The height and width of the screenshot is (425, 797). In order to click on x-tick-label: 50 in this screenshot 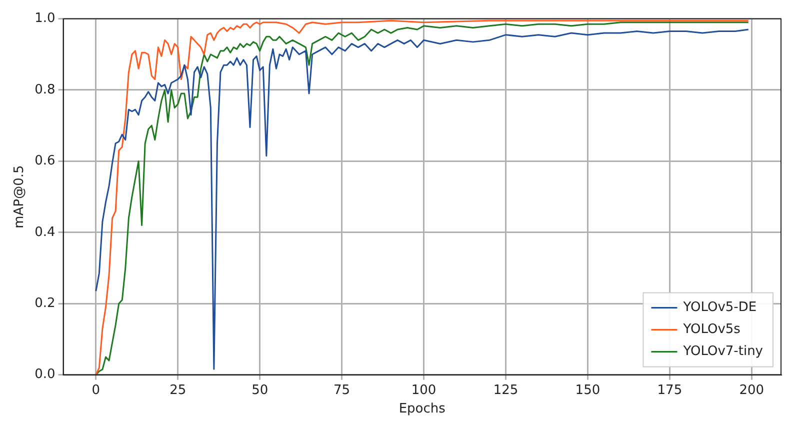, I will do `click(260, 390)`.